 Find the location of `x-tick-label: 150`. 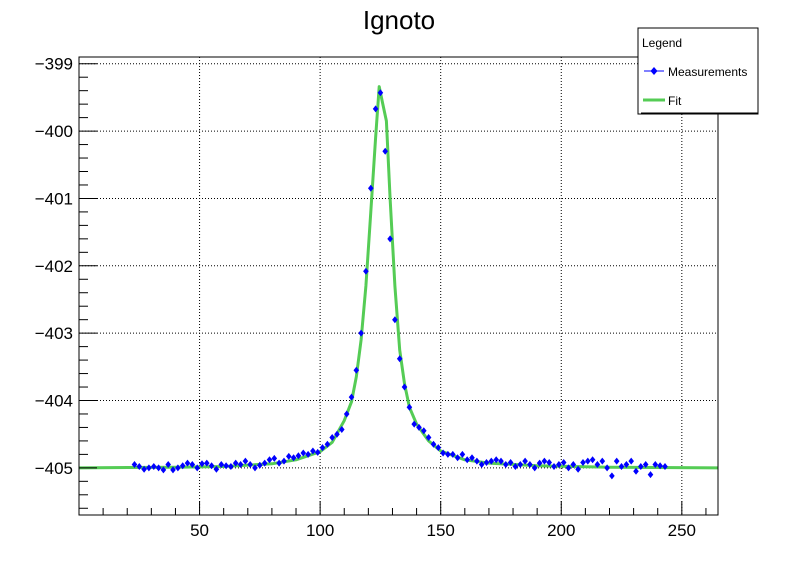

x-tick-label: 150 is located at coordinates (441, 530).